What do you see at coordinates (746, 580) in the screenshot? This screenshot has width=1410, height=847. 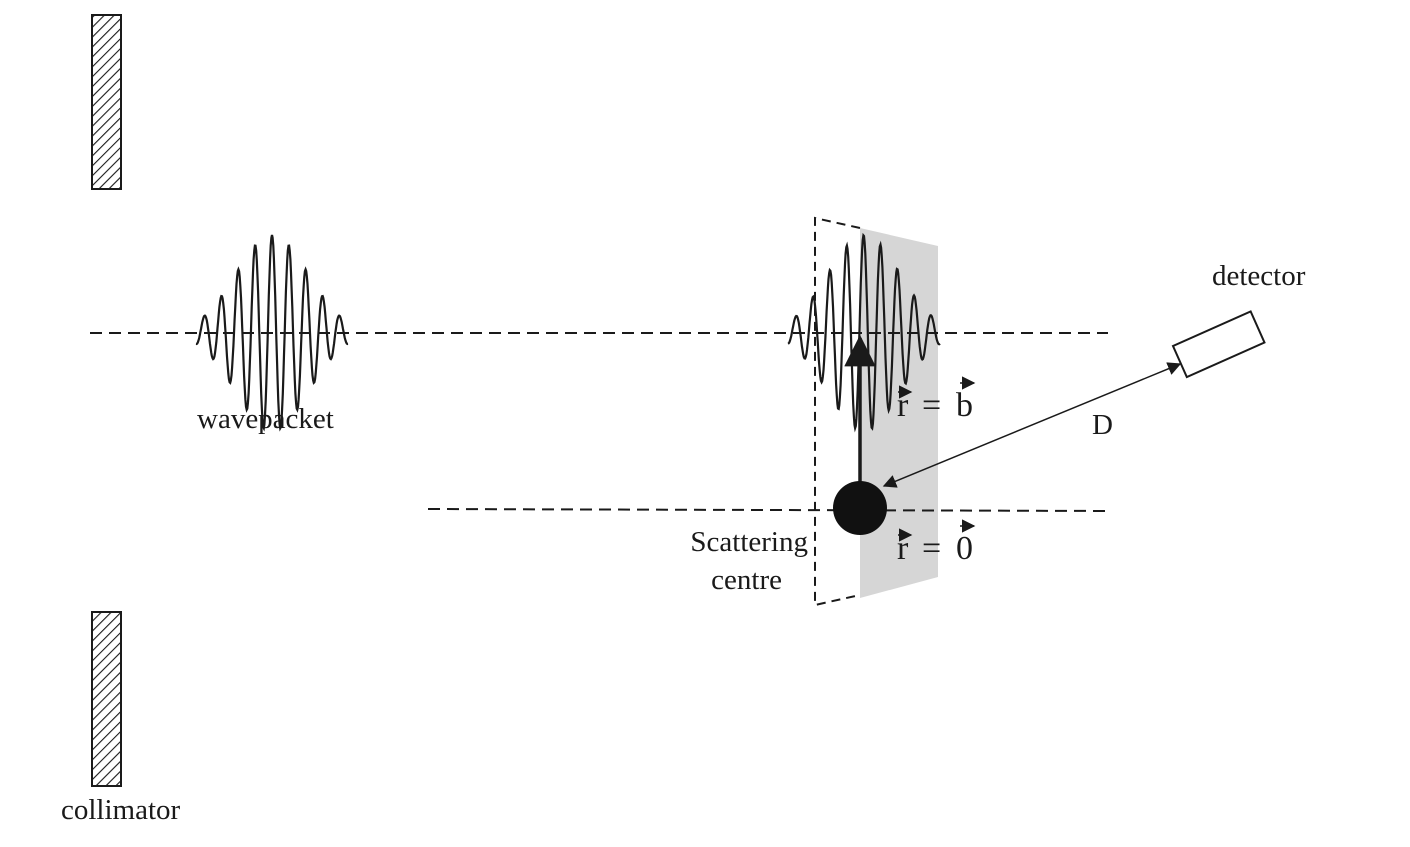 I see `scattering-centre-label-line2: centre` at bounding box center [746, 580].